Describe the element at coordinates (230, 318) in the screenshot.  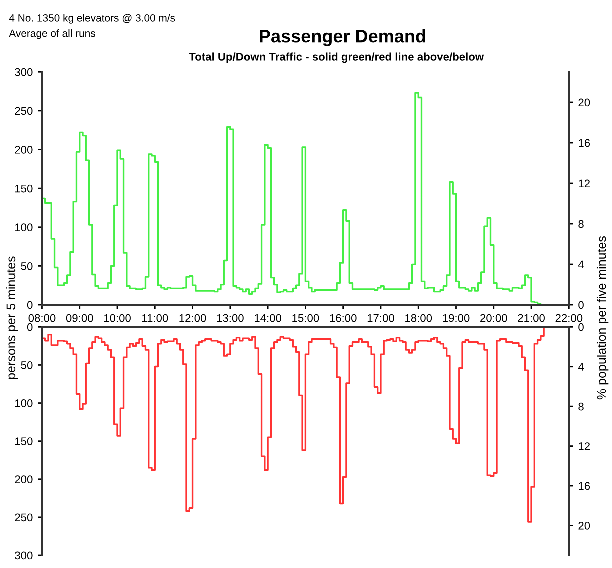
I see `x-tick-label: 13:00` at that location.